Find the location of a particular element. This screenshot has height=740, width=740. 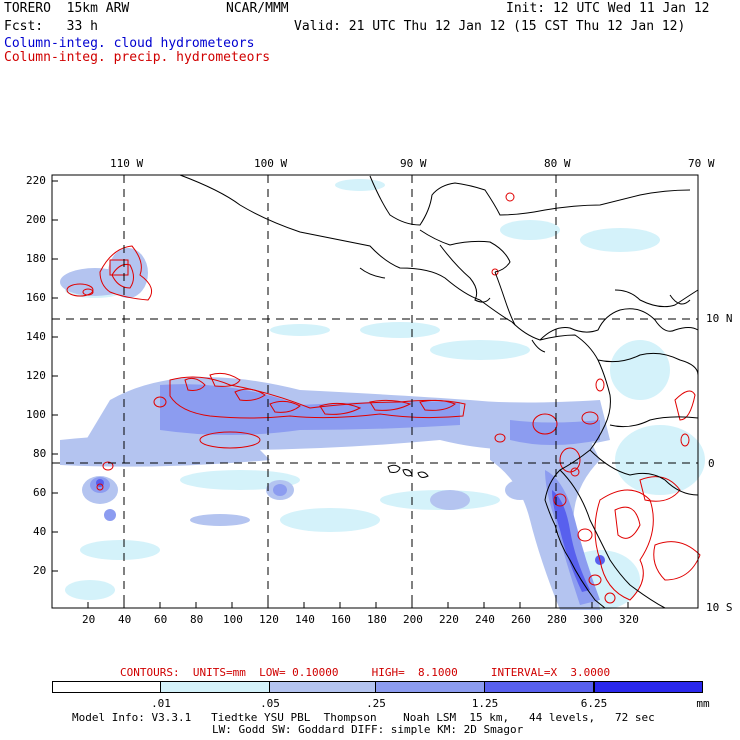

y-tick-label: 40 is located at coordinates (40, 531).